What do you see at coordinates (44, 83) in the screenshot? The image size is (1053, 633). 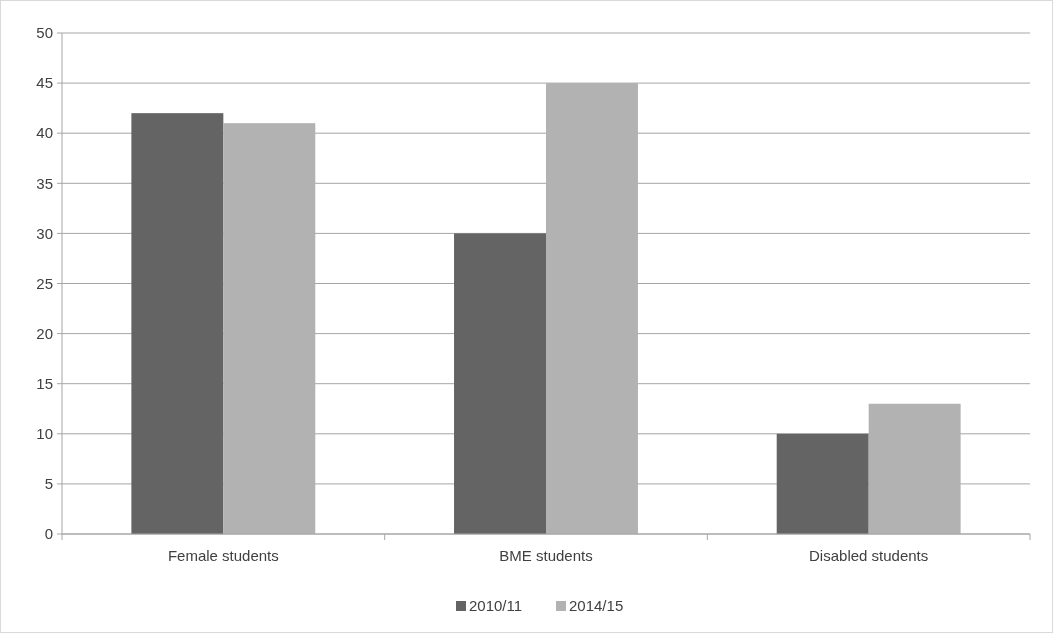 I see `y-tick-label: 45` at bounding box center [44, 83].